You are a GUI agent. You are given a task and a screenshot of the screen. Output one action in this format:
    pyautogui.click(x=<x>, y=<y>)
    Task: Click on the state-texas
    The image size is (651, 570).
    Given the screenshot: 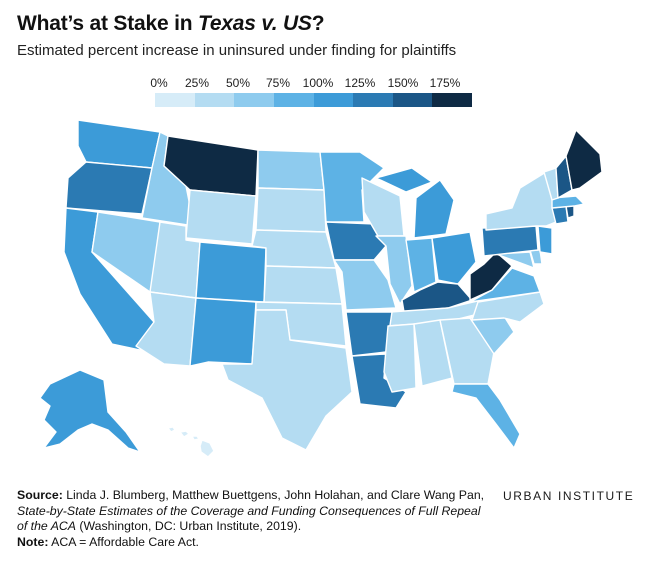 What is the action you would take?
    pyautogui.click(x=287, y=380)
    